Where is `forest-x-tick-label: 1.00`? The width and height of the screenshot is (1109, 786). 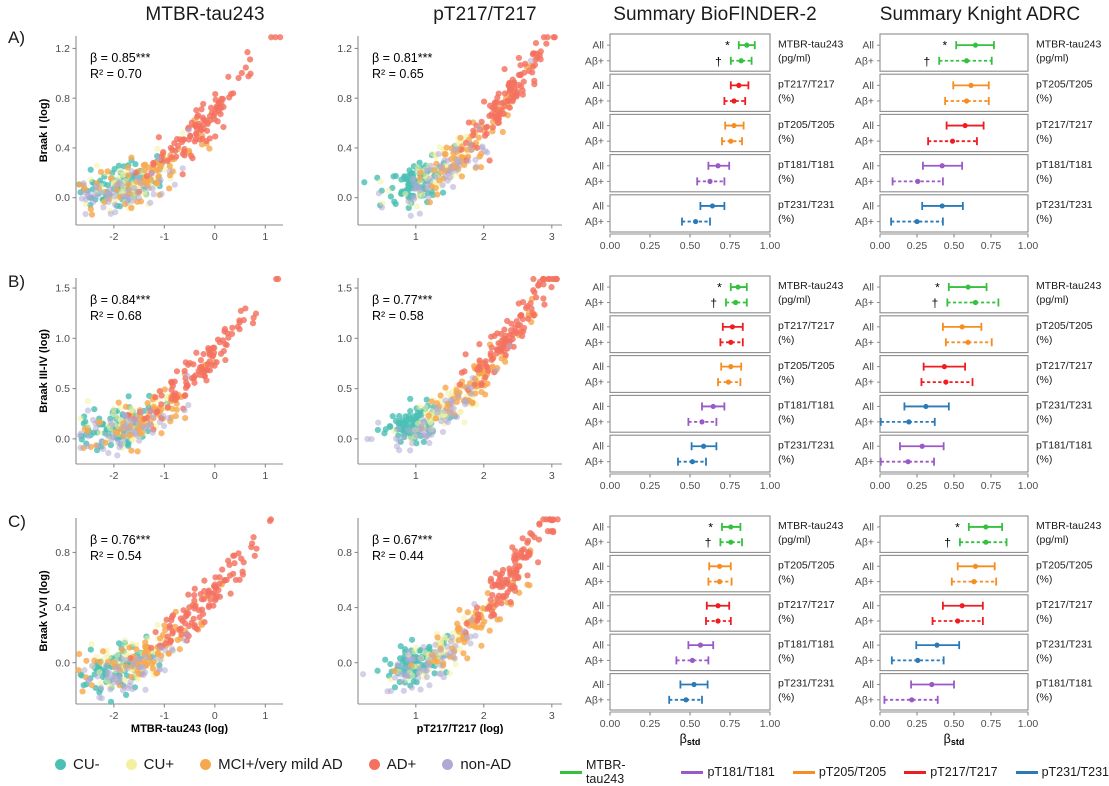 forest-x-tick-label: 1.00 is located at coordinates (1028, 246).